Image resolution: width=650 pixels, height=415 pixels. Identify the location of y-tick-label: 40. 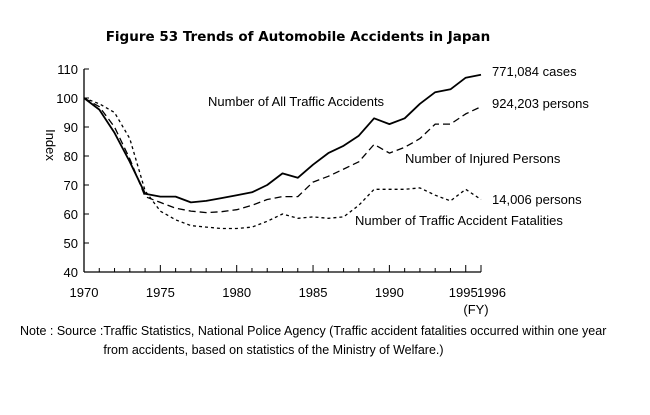
(71, 272).